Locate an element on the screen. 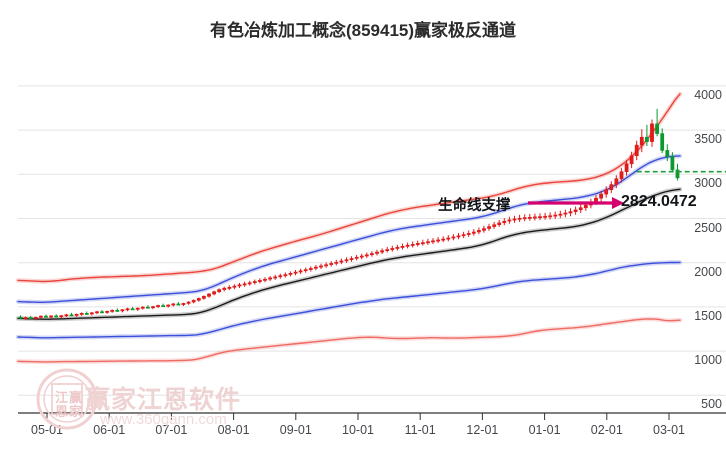 The width and height of the screenshot is (726, 450). y-tick-label: 4000 is located at coordinates (708, 94).